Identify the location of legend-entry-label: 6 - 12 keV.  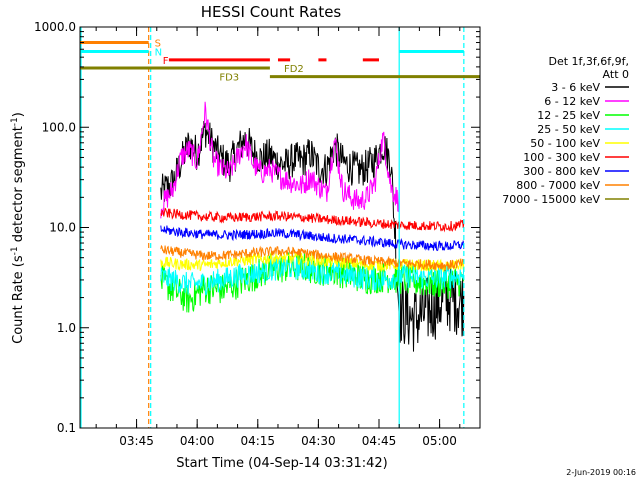
(572, 101).